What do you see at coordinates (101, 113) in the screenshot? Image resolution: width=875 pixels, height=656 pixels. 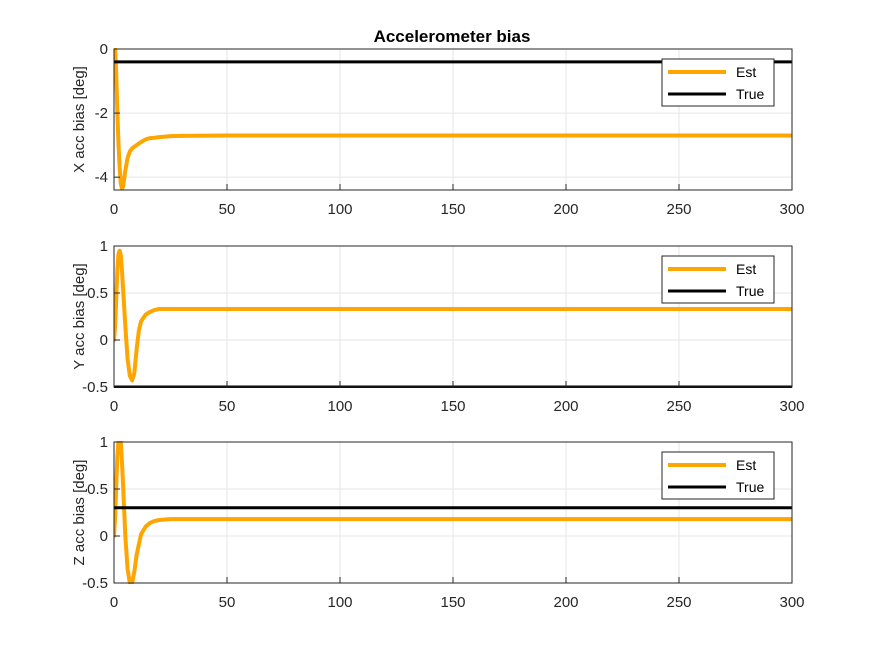 I see `y-tick-label: -2` at bounding box center [101, 113].